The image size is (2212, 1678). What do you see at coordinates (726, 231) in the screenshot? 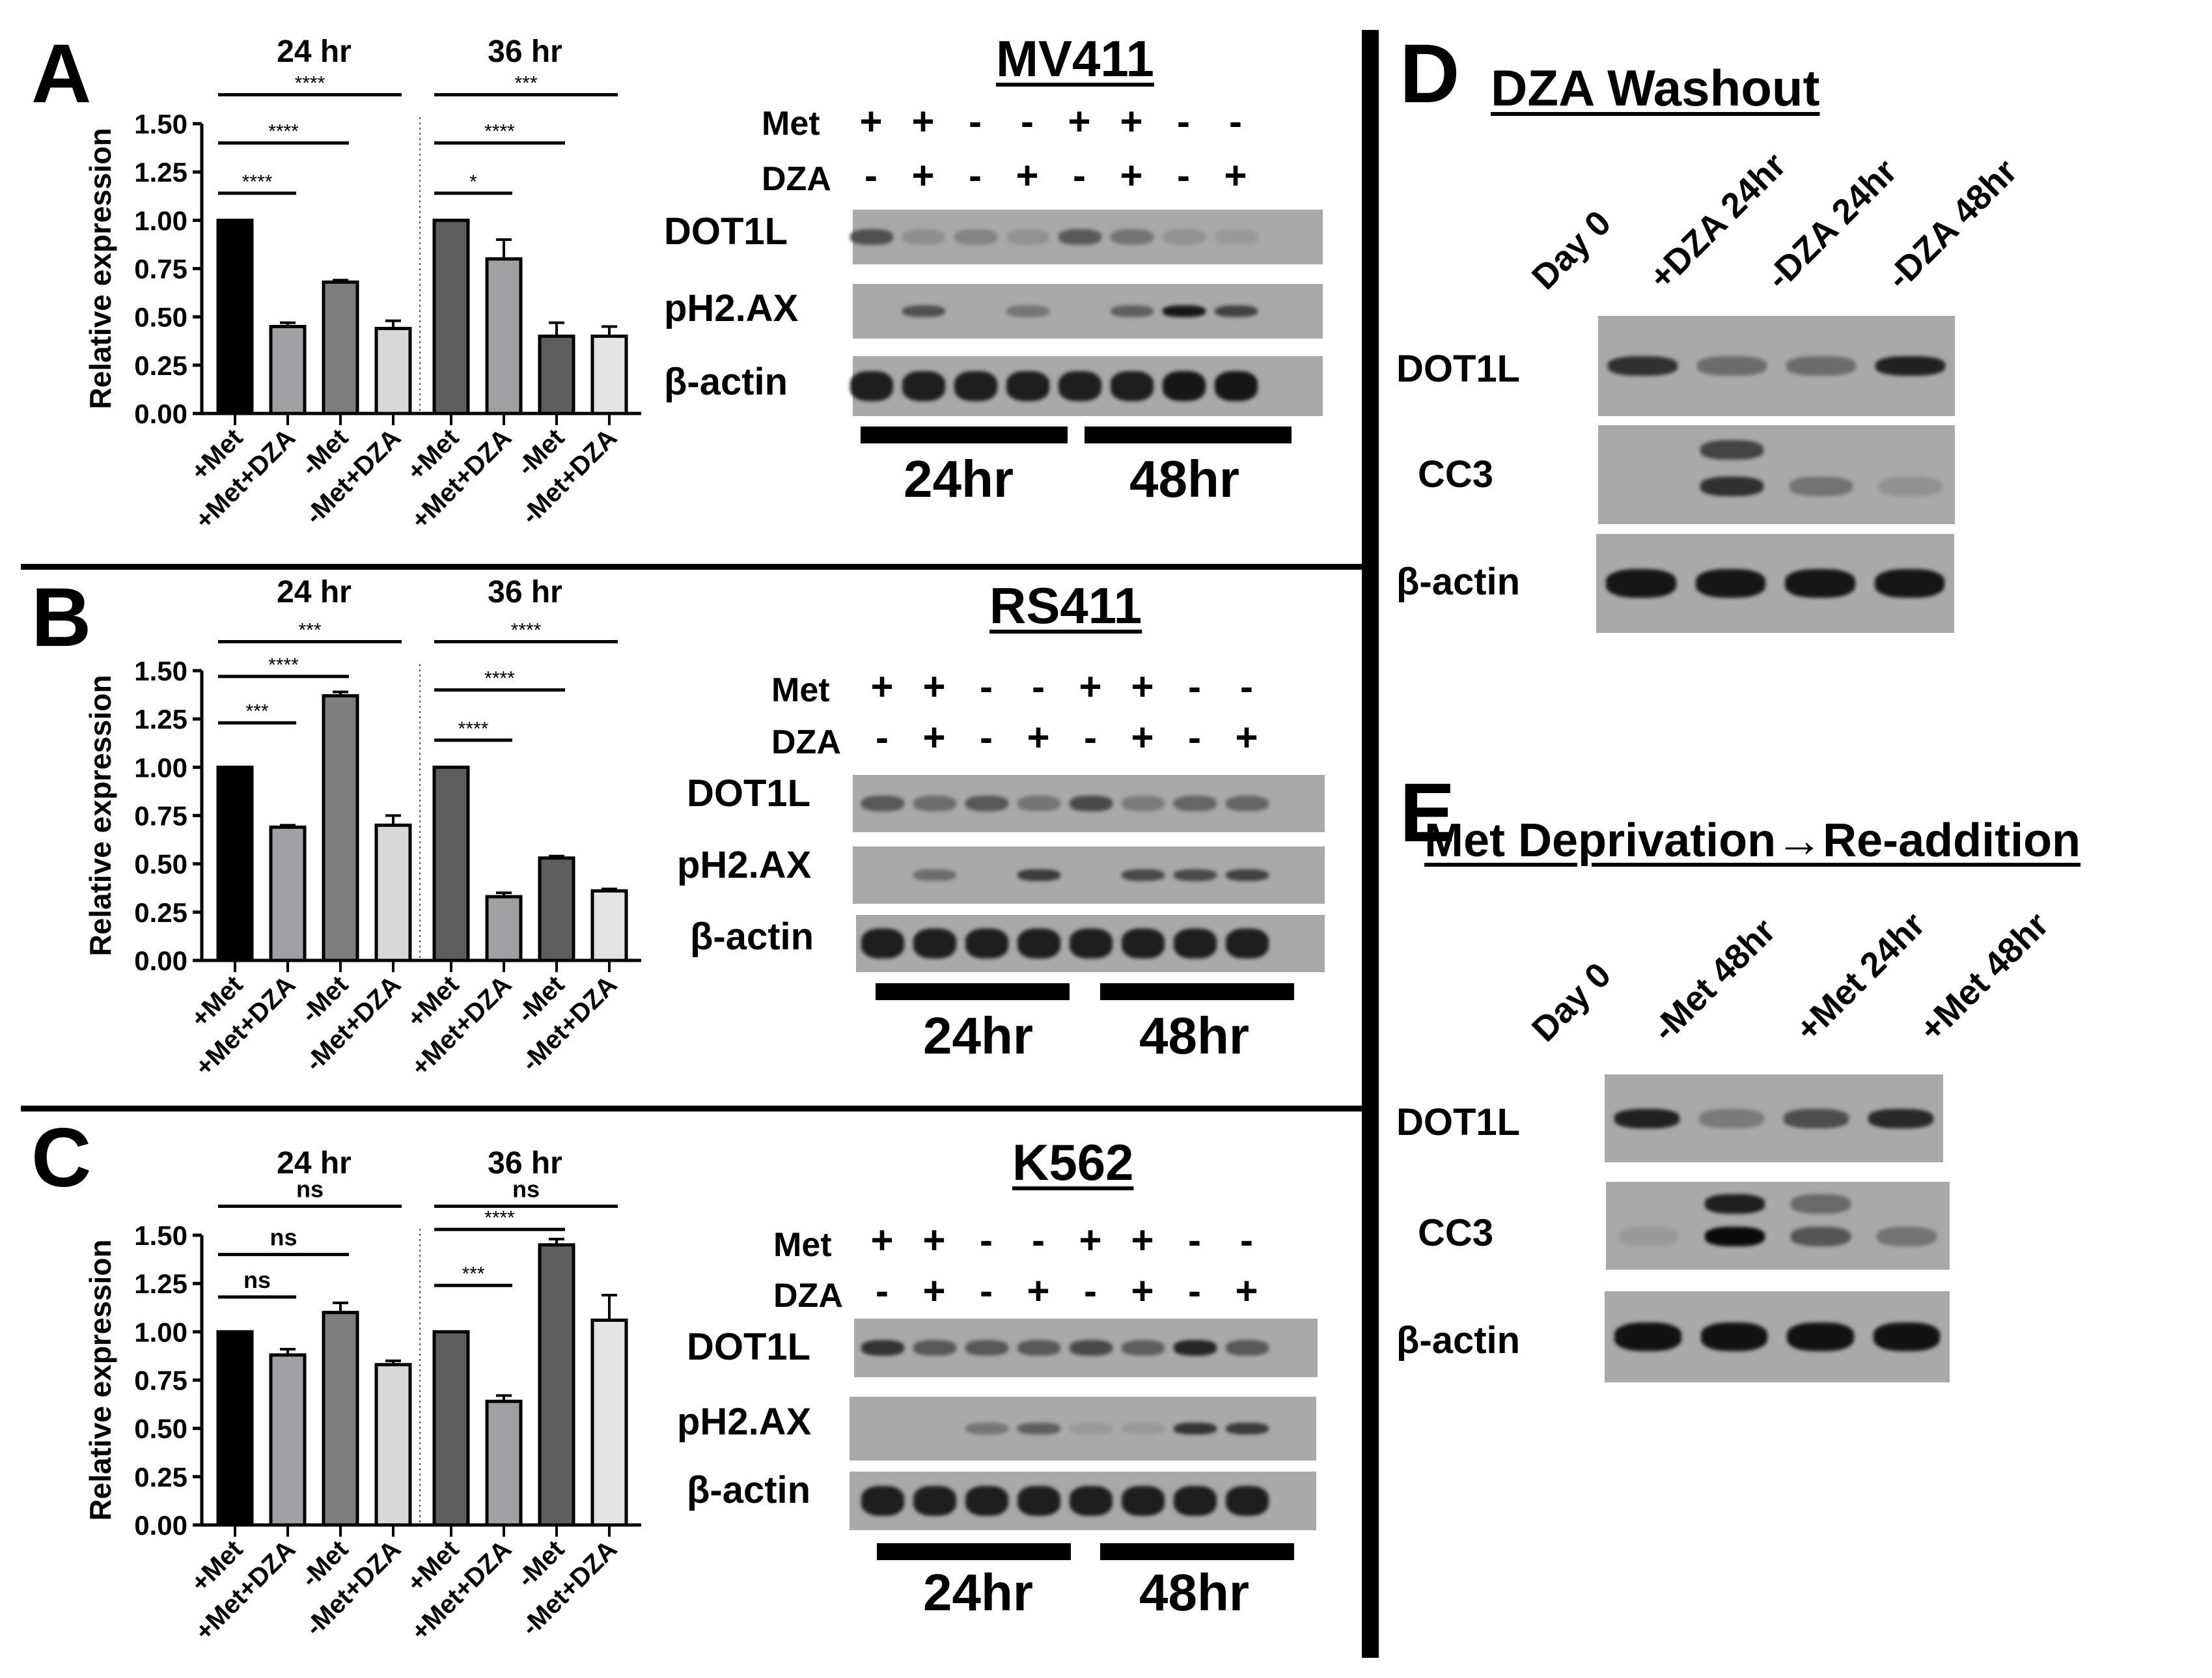
I see `row-label-dot1l: DOT1L` at bounding box center [726, 231].